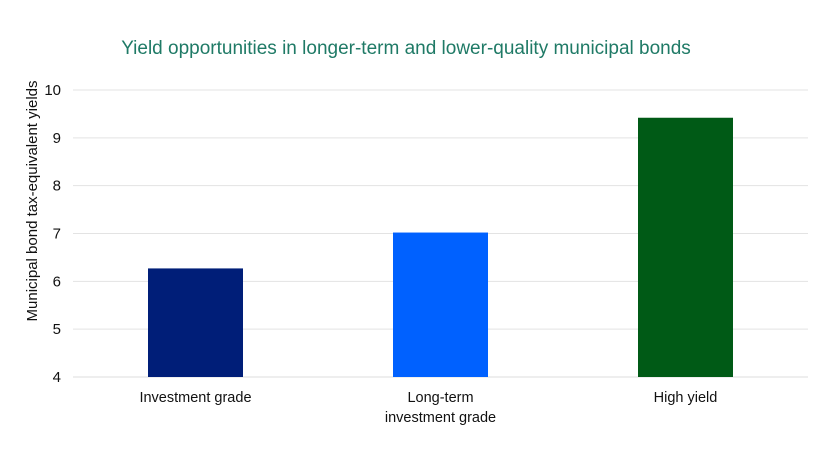  What do you see at coordinates (57, 377) in the screenshot?
I see `y-tick-label: 4` at bounding box center [57, 377].